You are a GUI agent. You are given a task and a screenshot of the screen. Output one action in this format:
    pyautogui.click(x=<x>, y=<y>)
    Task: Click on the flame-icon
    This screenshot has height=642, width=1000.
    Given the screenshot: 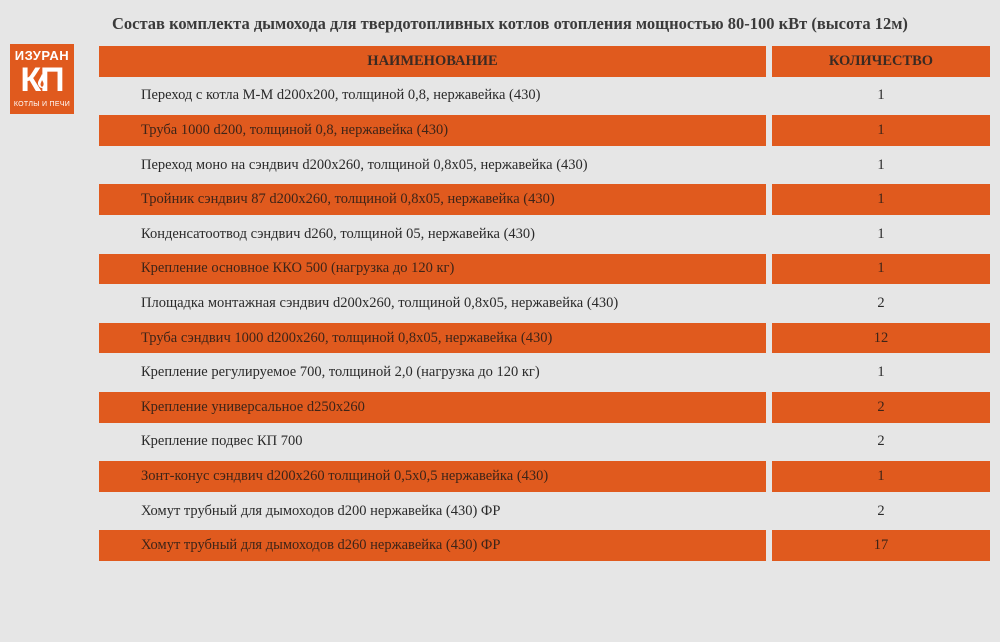 What is the action you would take?
    pyautogui.click(x=42, y=81)
    